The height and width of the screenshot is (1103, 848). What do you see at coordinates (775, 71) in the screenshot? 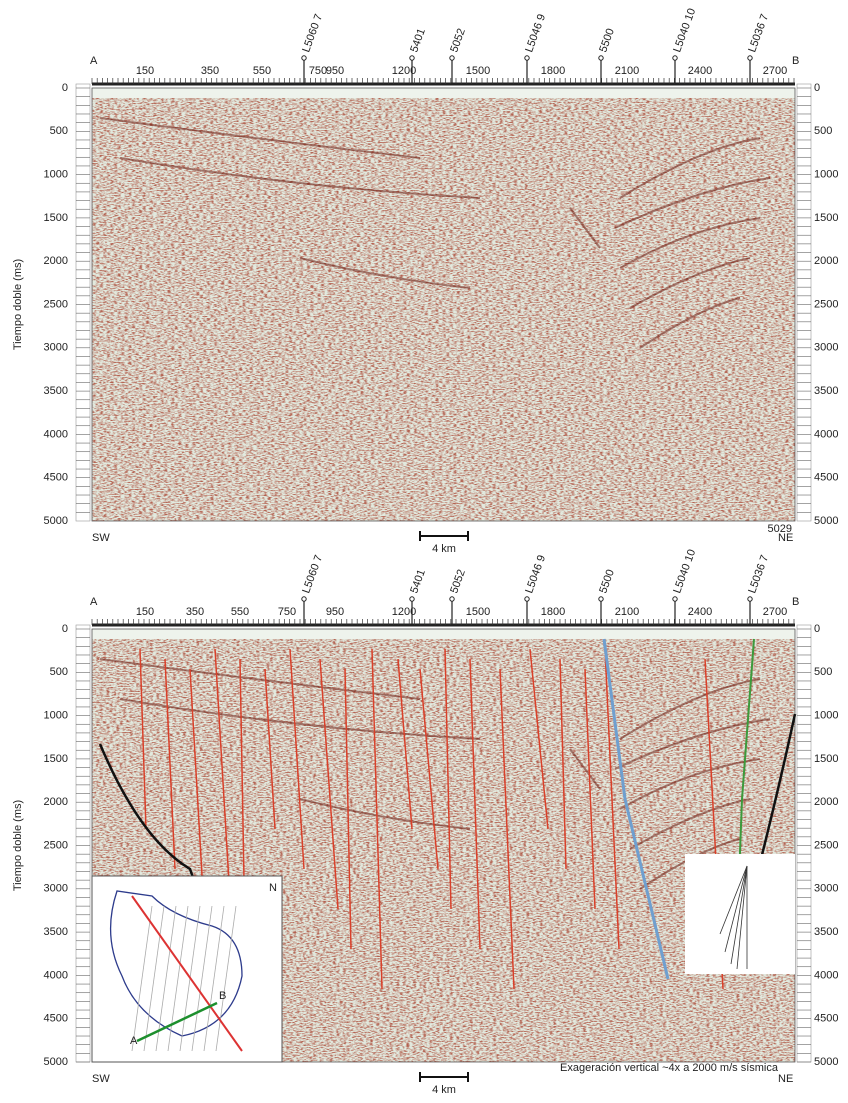
I see `cdp-tick-label: 2700` at bounding box center [775, 71].